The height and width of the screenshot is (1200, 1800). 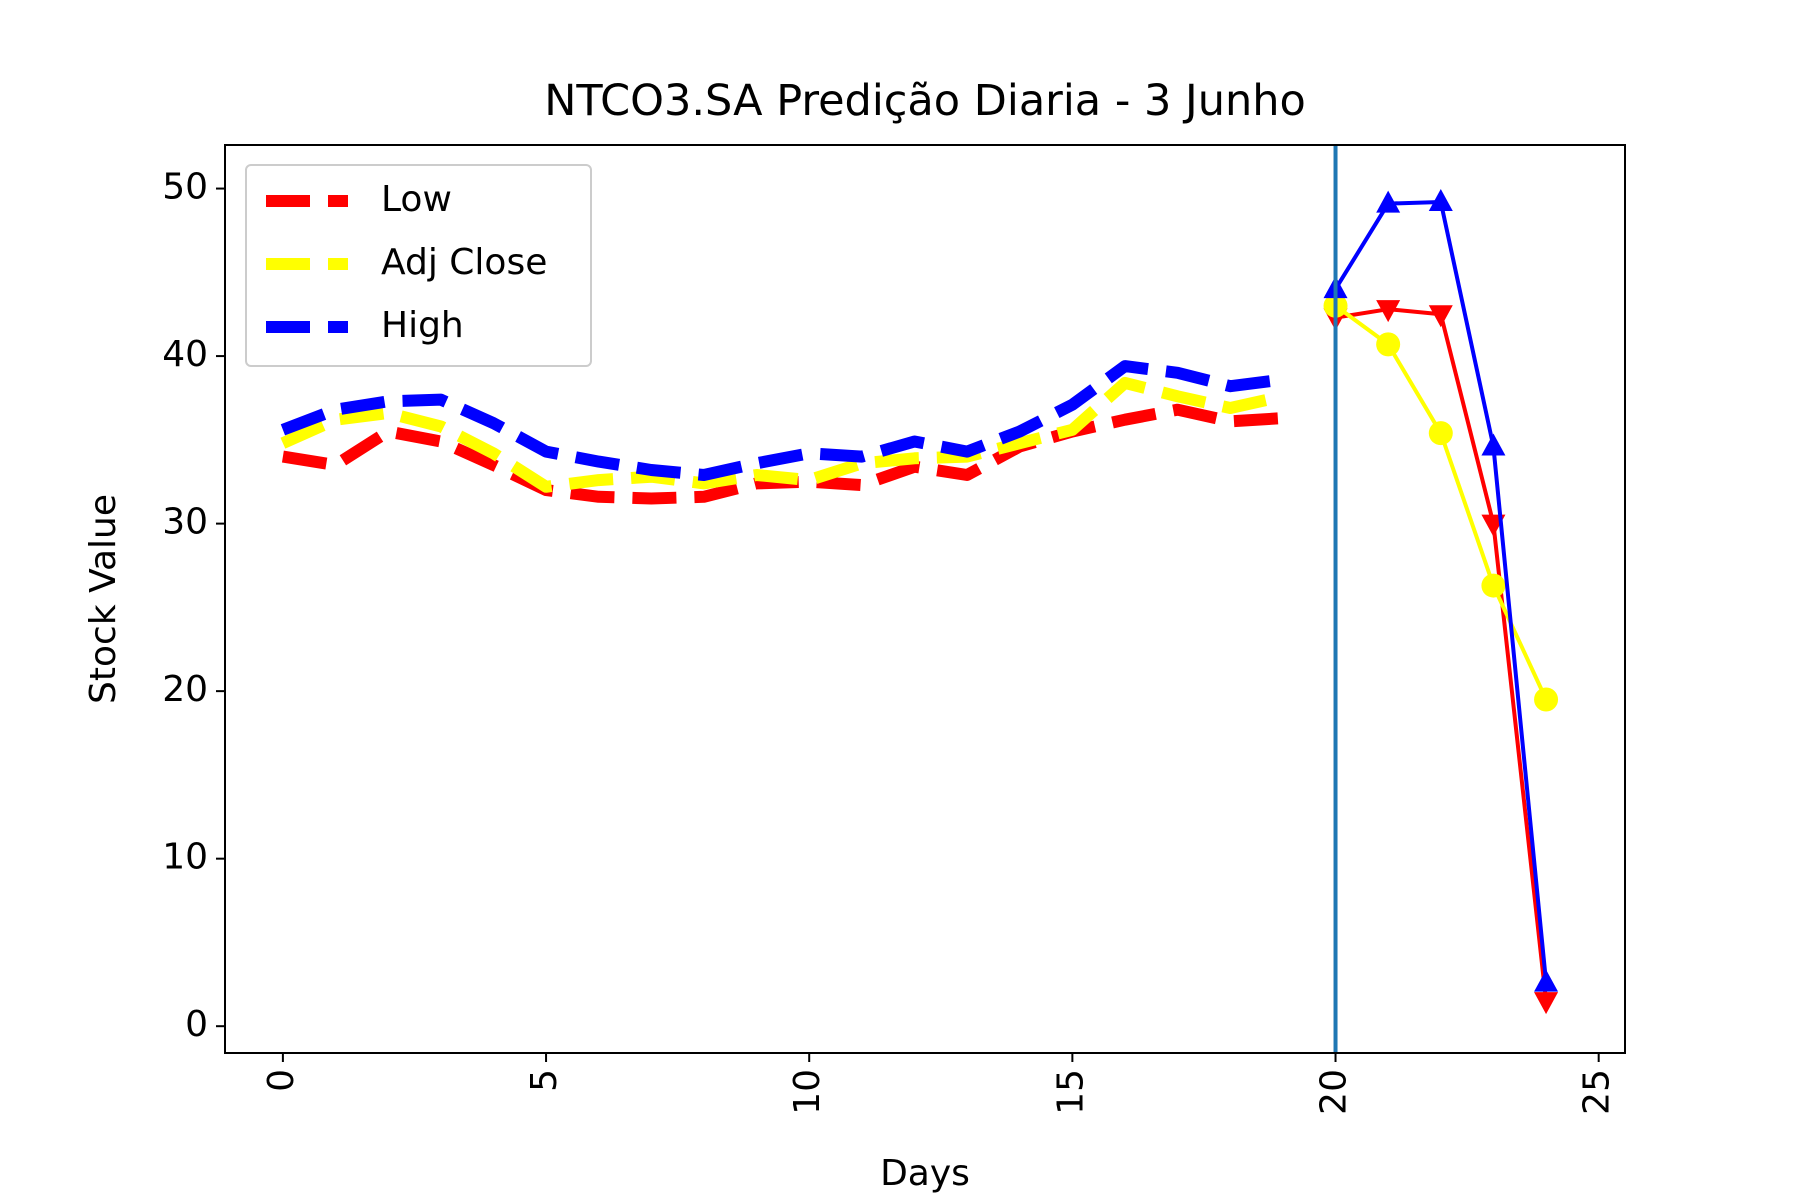 What do you see at coordinates (185, 857) in the screenshot?
I see `y-tick-label: 10` at bounding box center [185, 857].